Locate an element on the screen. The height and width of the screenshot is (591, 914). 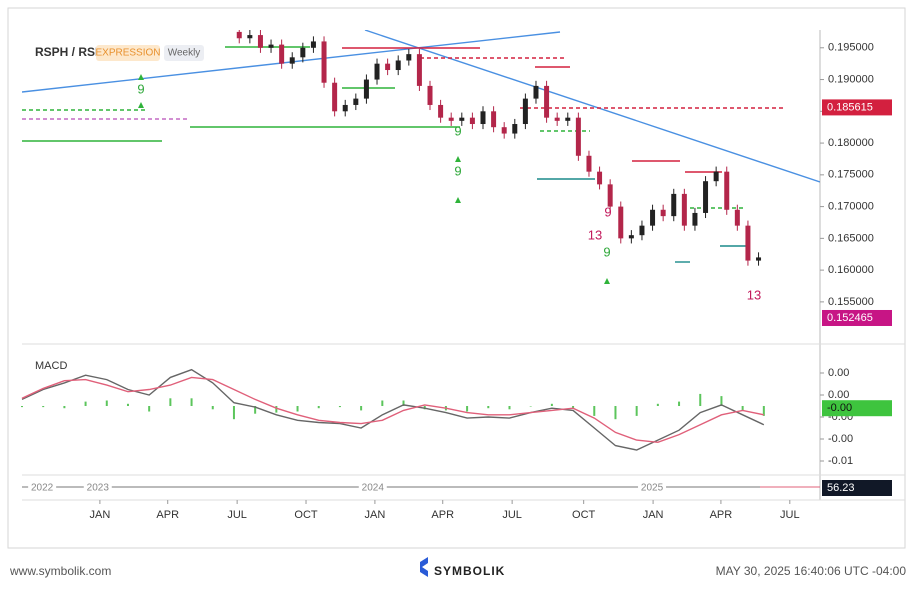
tag: EXPRESSION is located at coordinates (127, 53).